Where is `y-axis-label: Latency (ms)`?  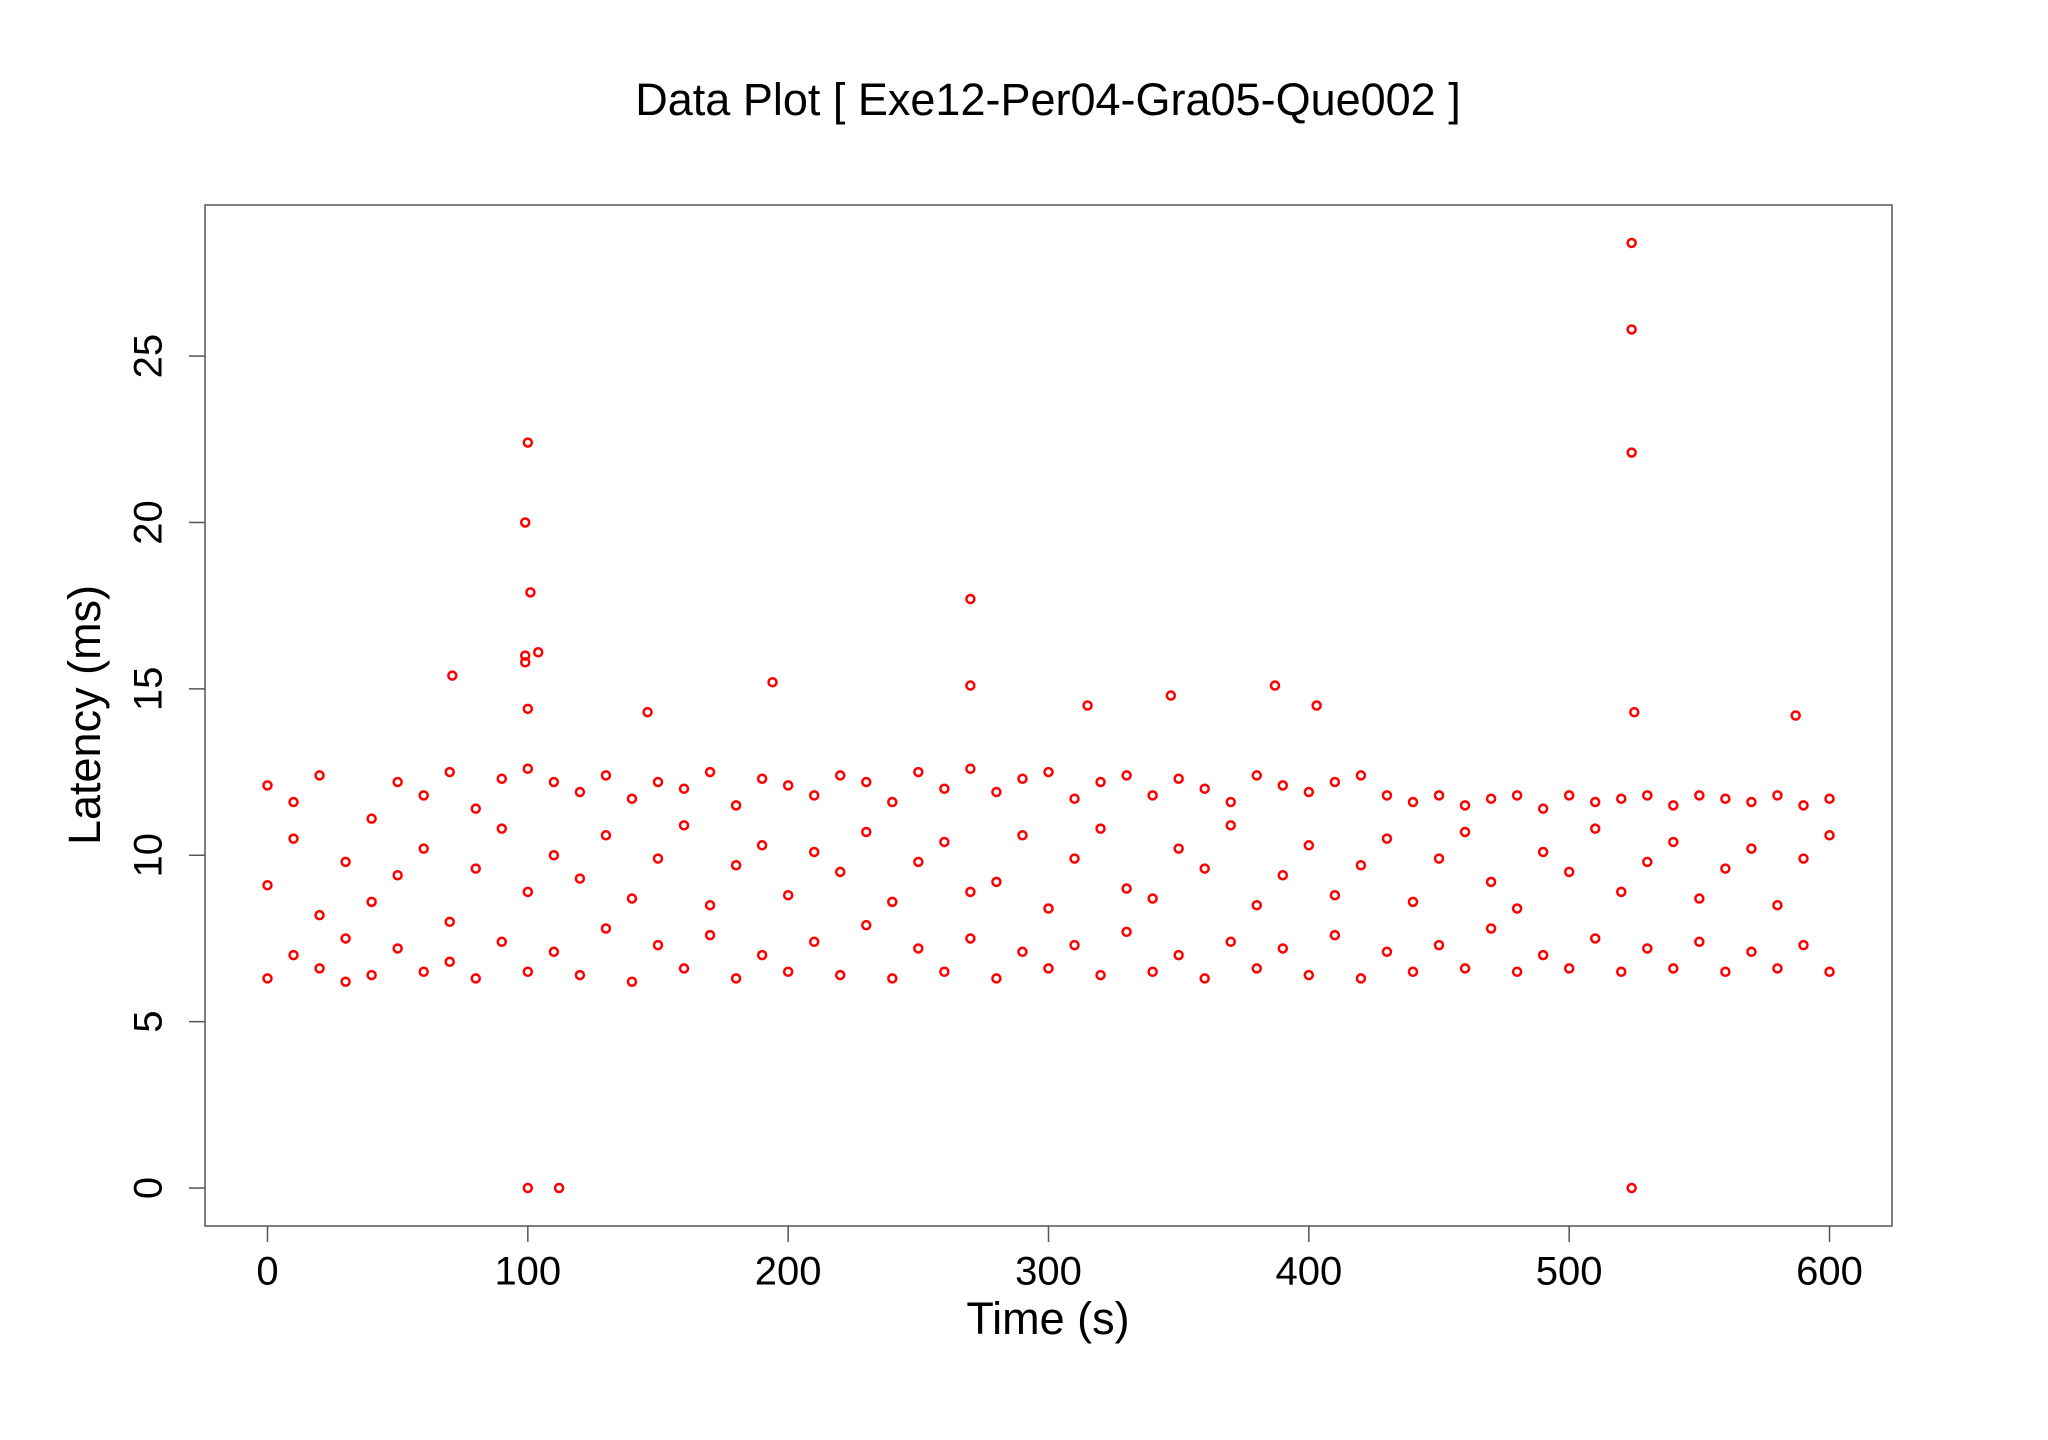 y-axis-label: Latency (ms) is located at coordinates (84, 715).